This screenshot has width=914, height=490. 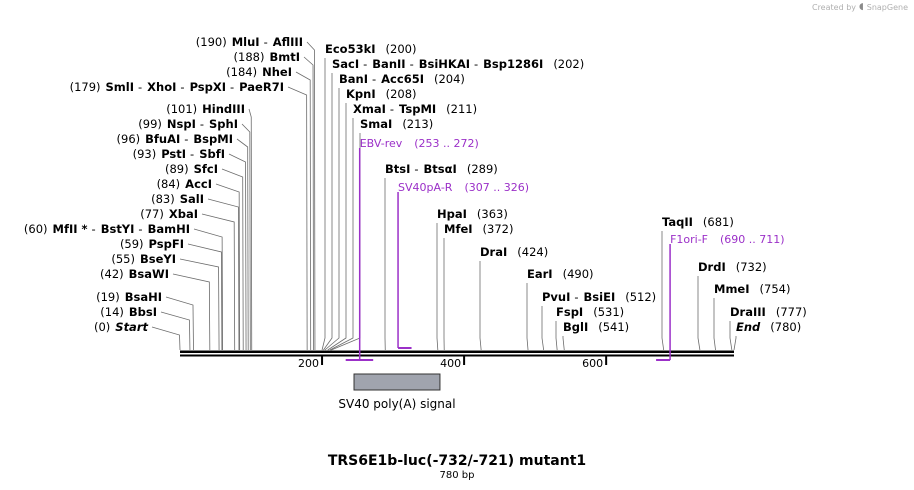 I want to click on site-label: (101) HindIII, so click(x=205, y=109).